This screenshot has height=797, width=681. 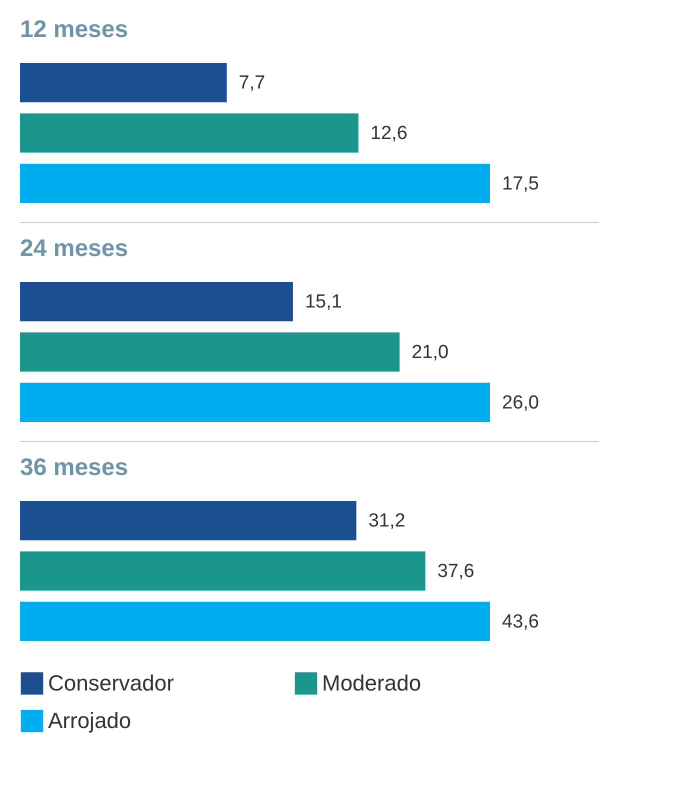 I want to click on data-label: 21,0, so click(x=430, y=352).